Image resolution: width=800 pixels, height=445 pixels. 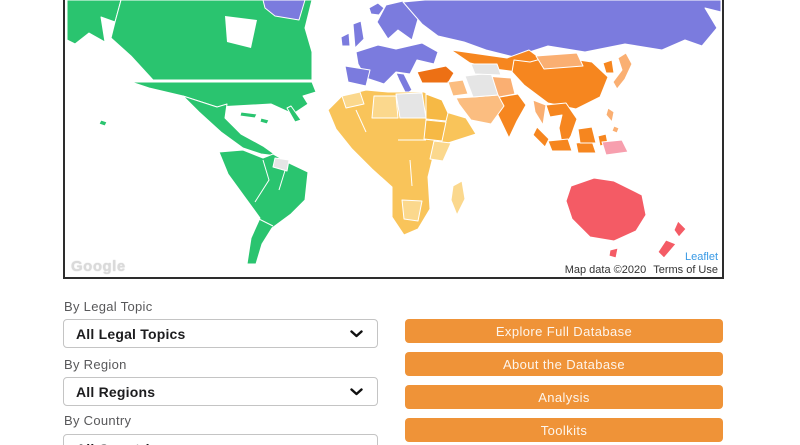 I want to click on google-watermark: Google, so click(x=98, y=266).